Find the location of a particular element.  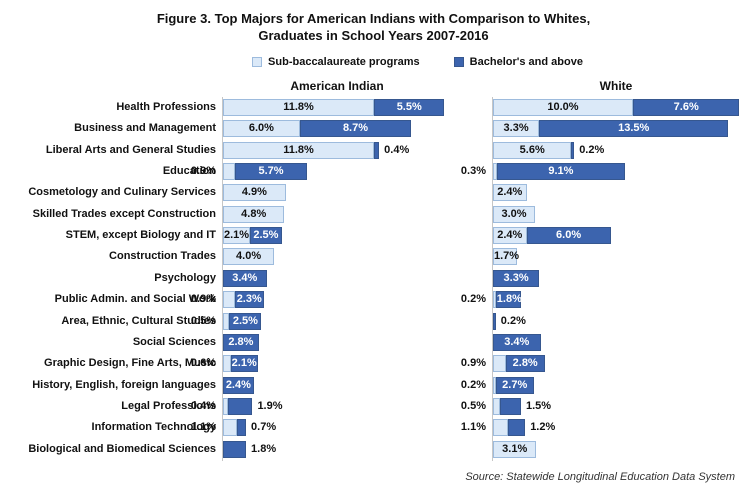

bachelors-bar: 2.5% is located at coordinates (265, 236).